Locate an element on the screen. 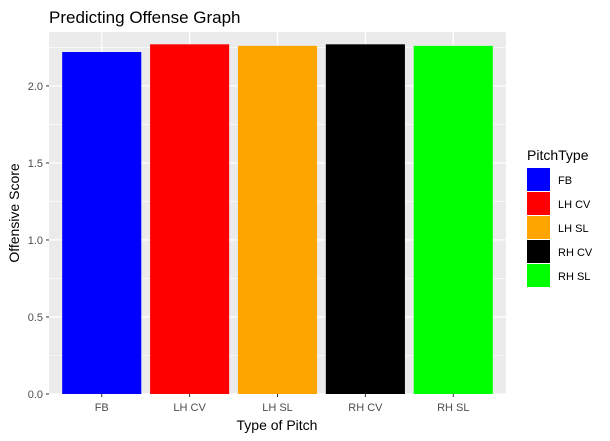  bar-fb is located at coordinates (102, 223).